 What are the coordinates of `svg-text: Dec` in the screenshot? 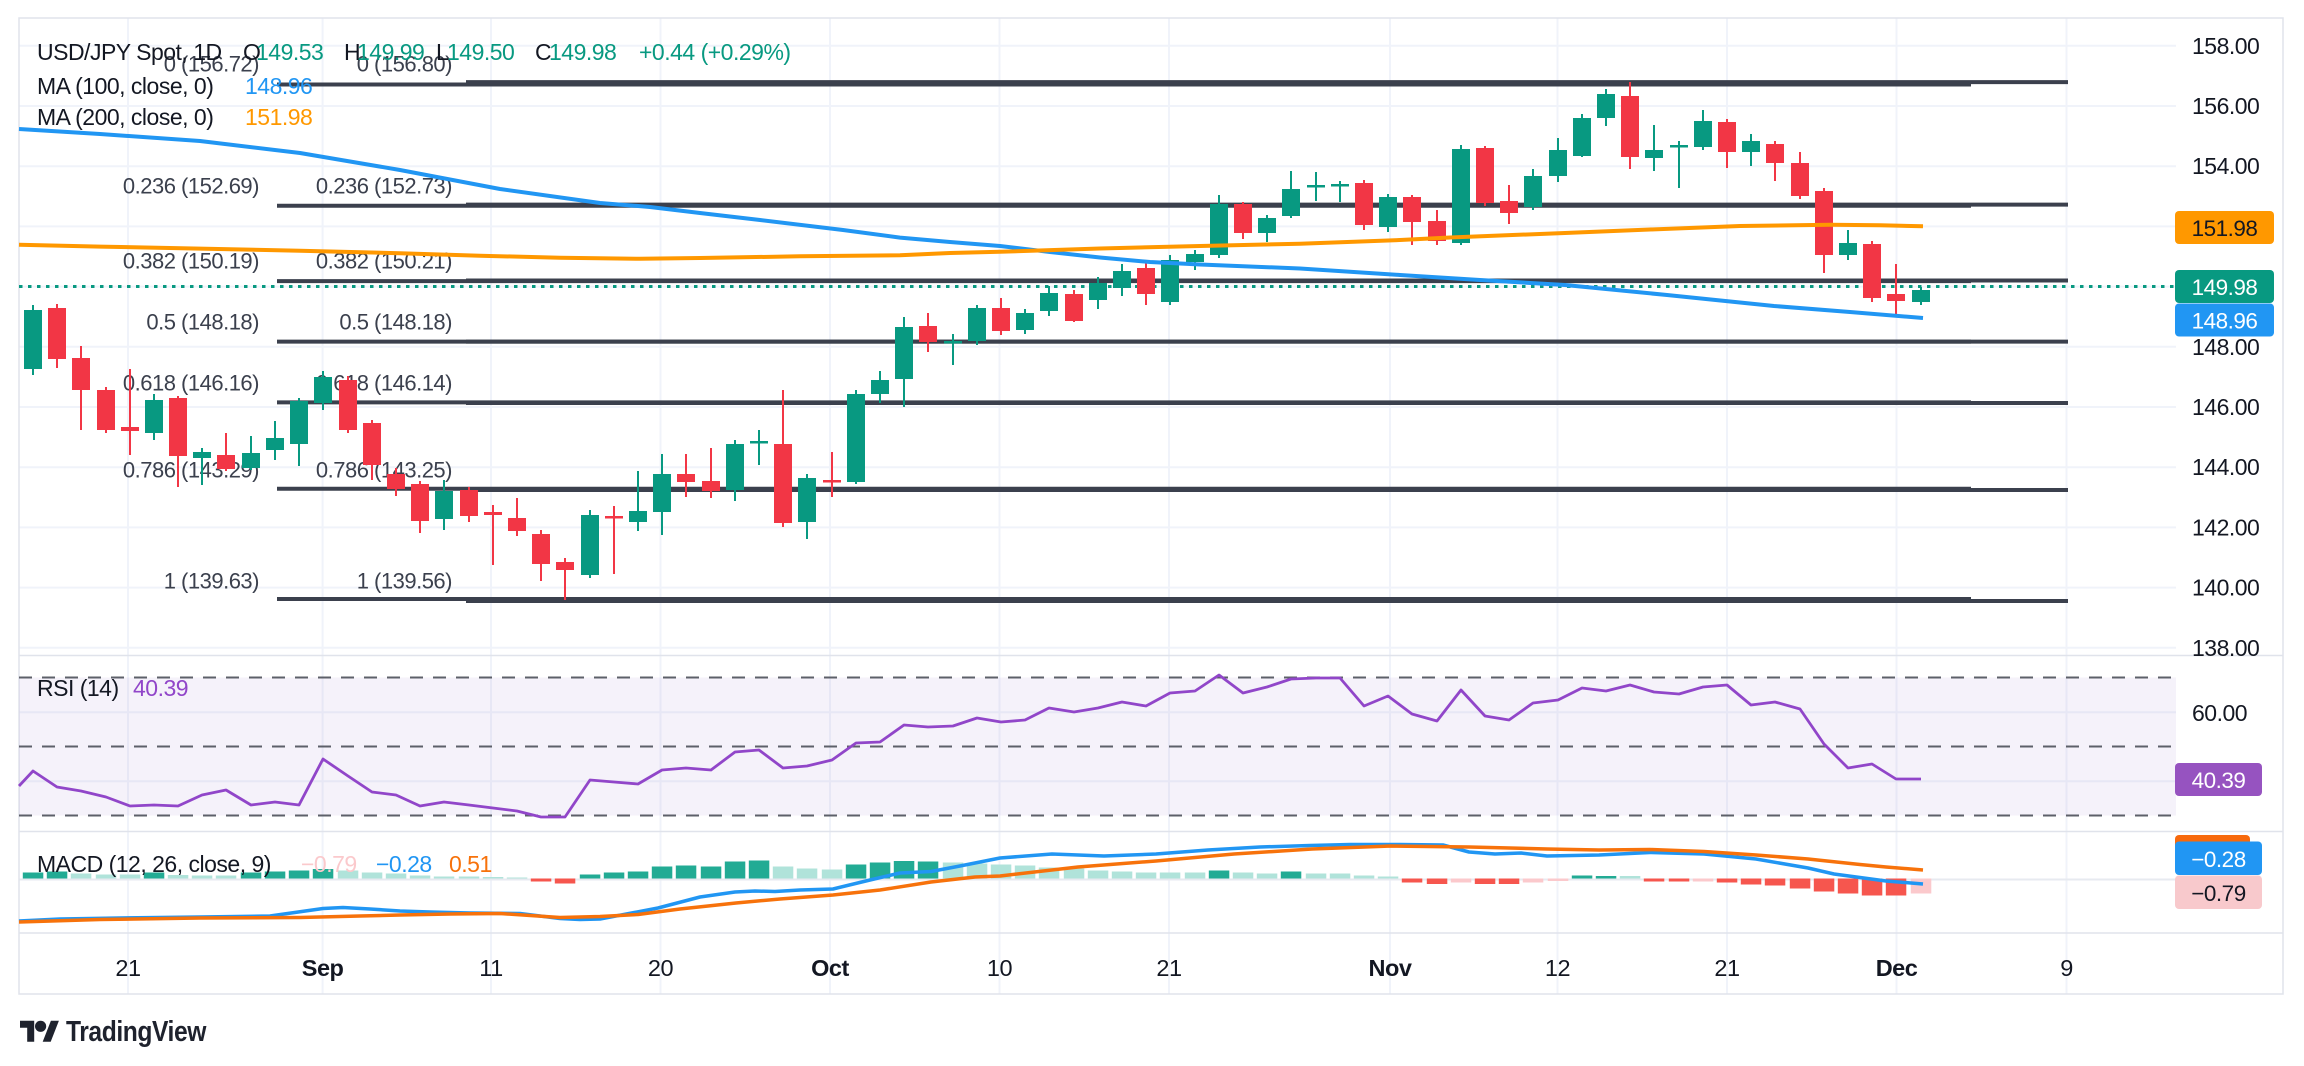 It's located at (1897, 968).